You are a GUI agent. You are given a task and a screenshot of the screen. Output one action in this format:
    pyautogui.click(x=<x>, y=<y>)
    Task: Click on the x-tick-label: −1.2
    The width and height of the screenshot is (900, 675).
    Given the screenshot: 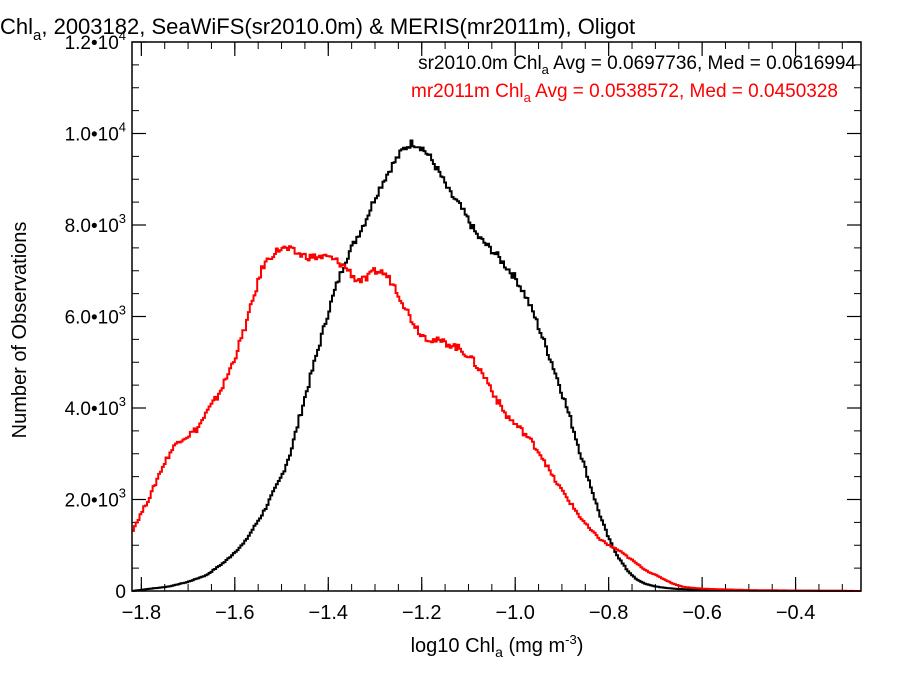 What is the action you would take?
    pyautogui.click(x=421, y=613)
    